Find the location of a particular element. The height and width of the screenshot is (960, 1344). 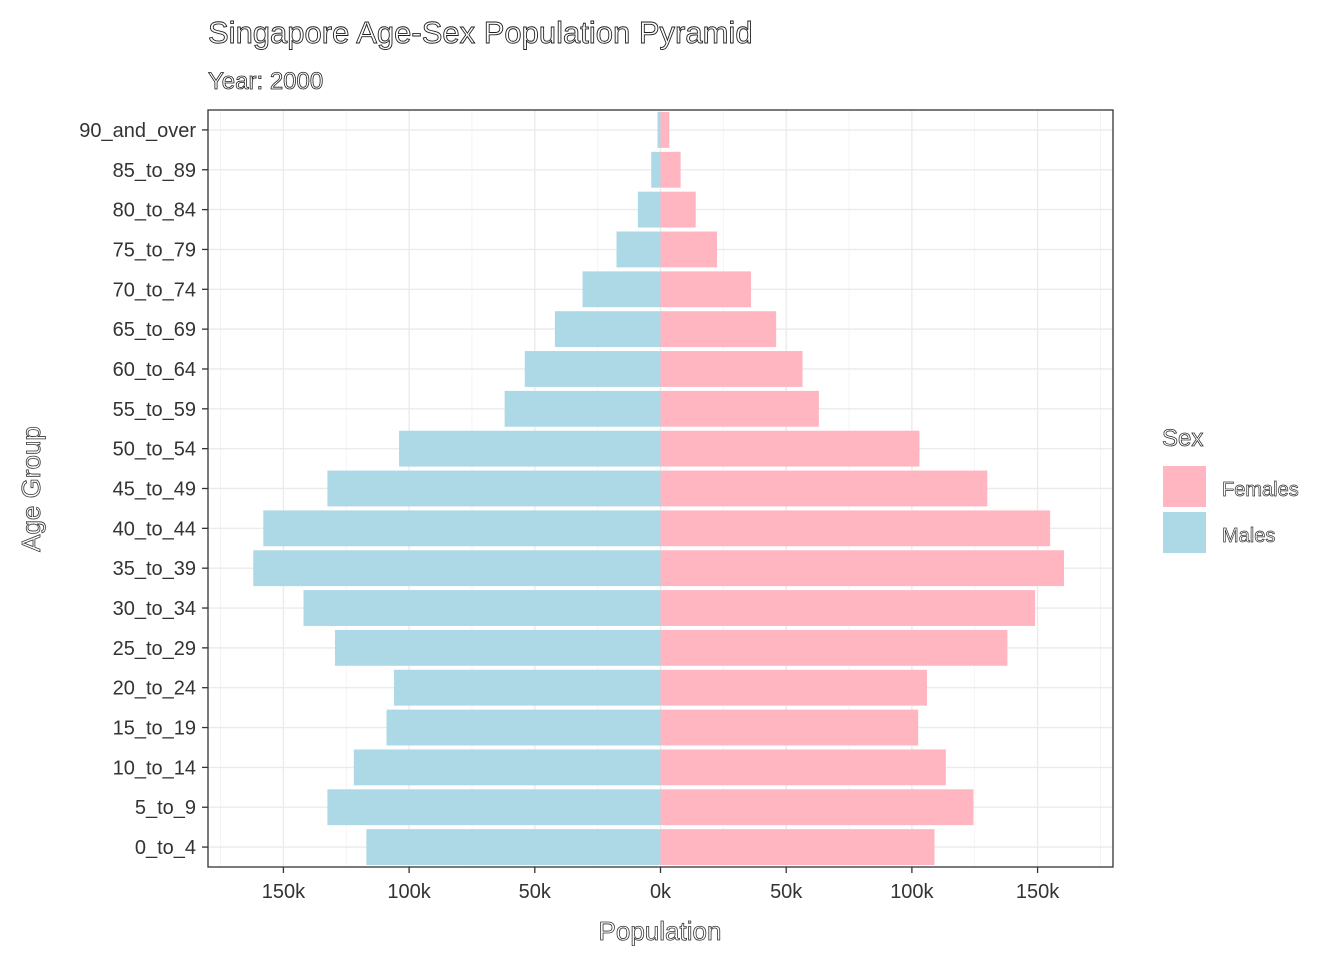

y-tick-label: 20_to_24 is located at coordinates (154, 689).